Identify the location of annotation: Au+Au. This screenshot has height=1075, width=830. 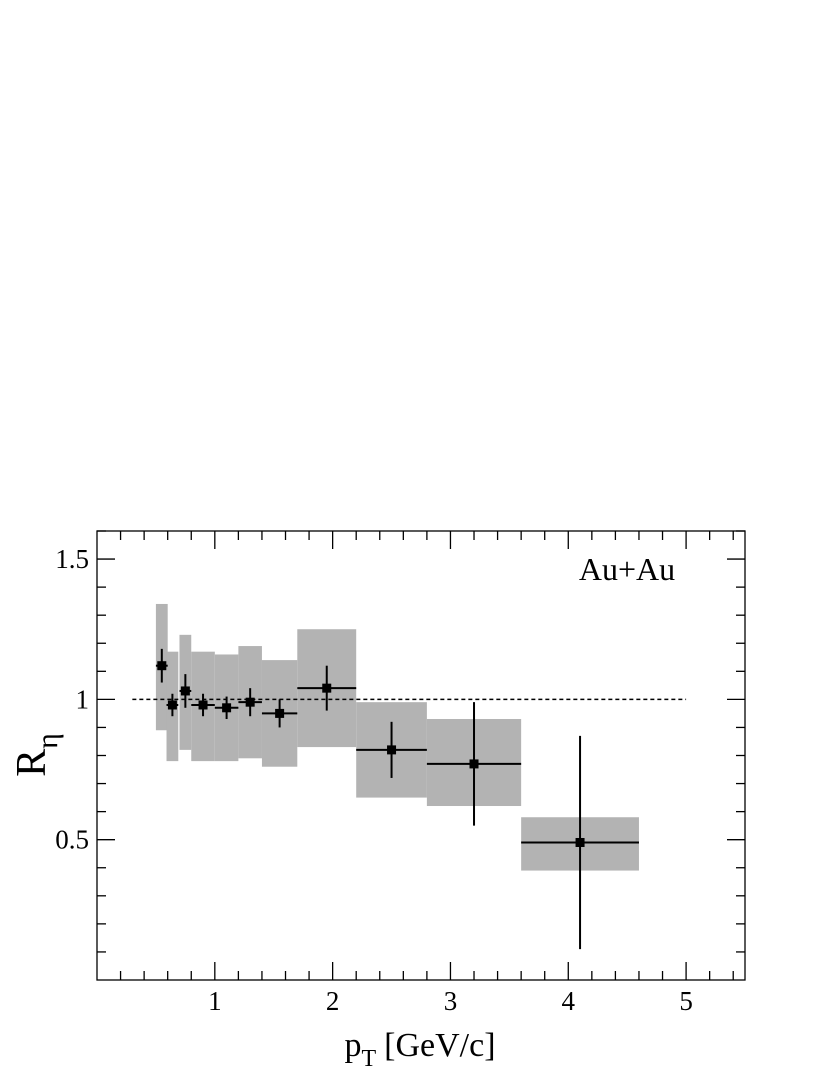
(627, 569).